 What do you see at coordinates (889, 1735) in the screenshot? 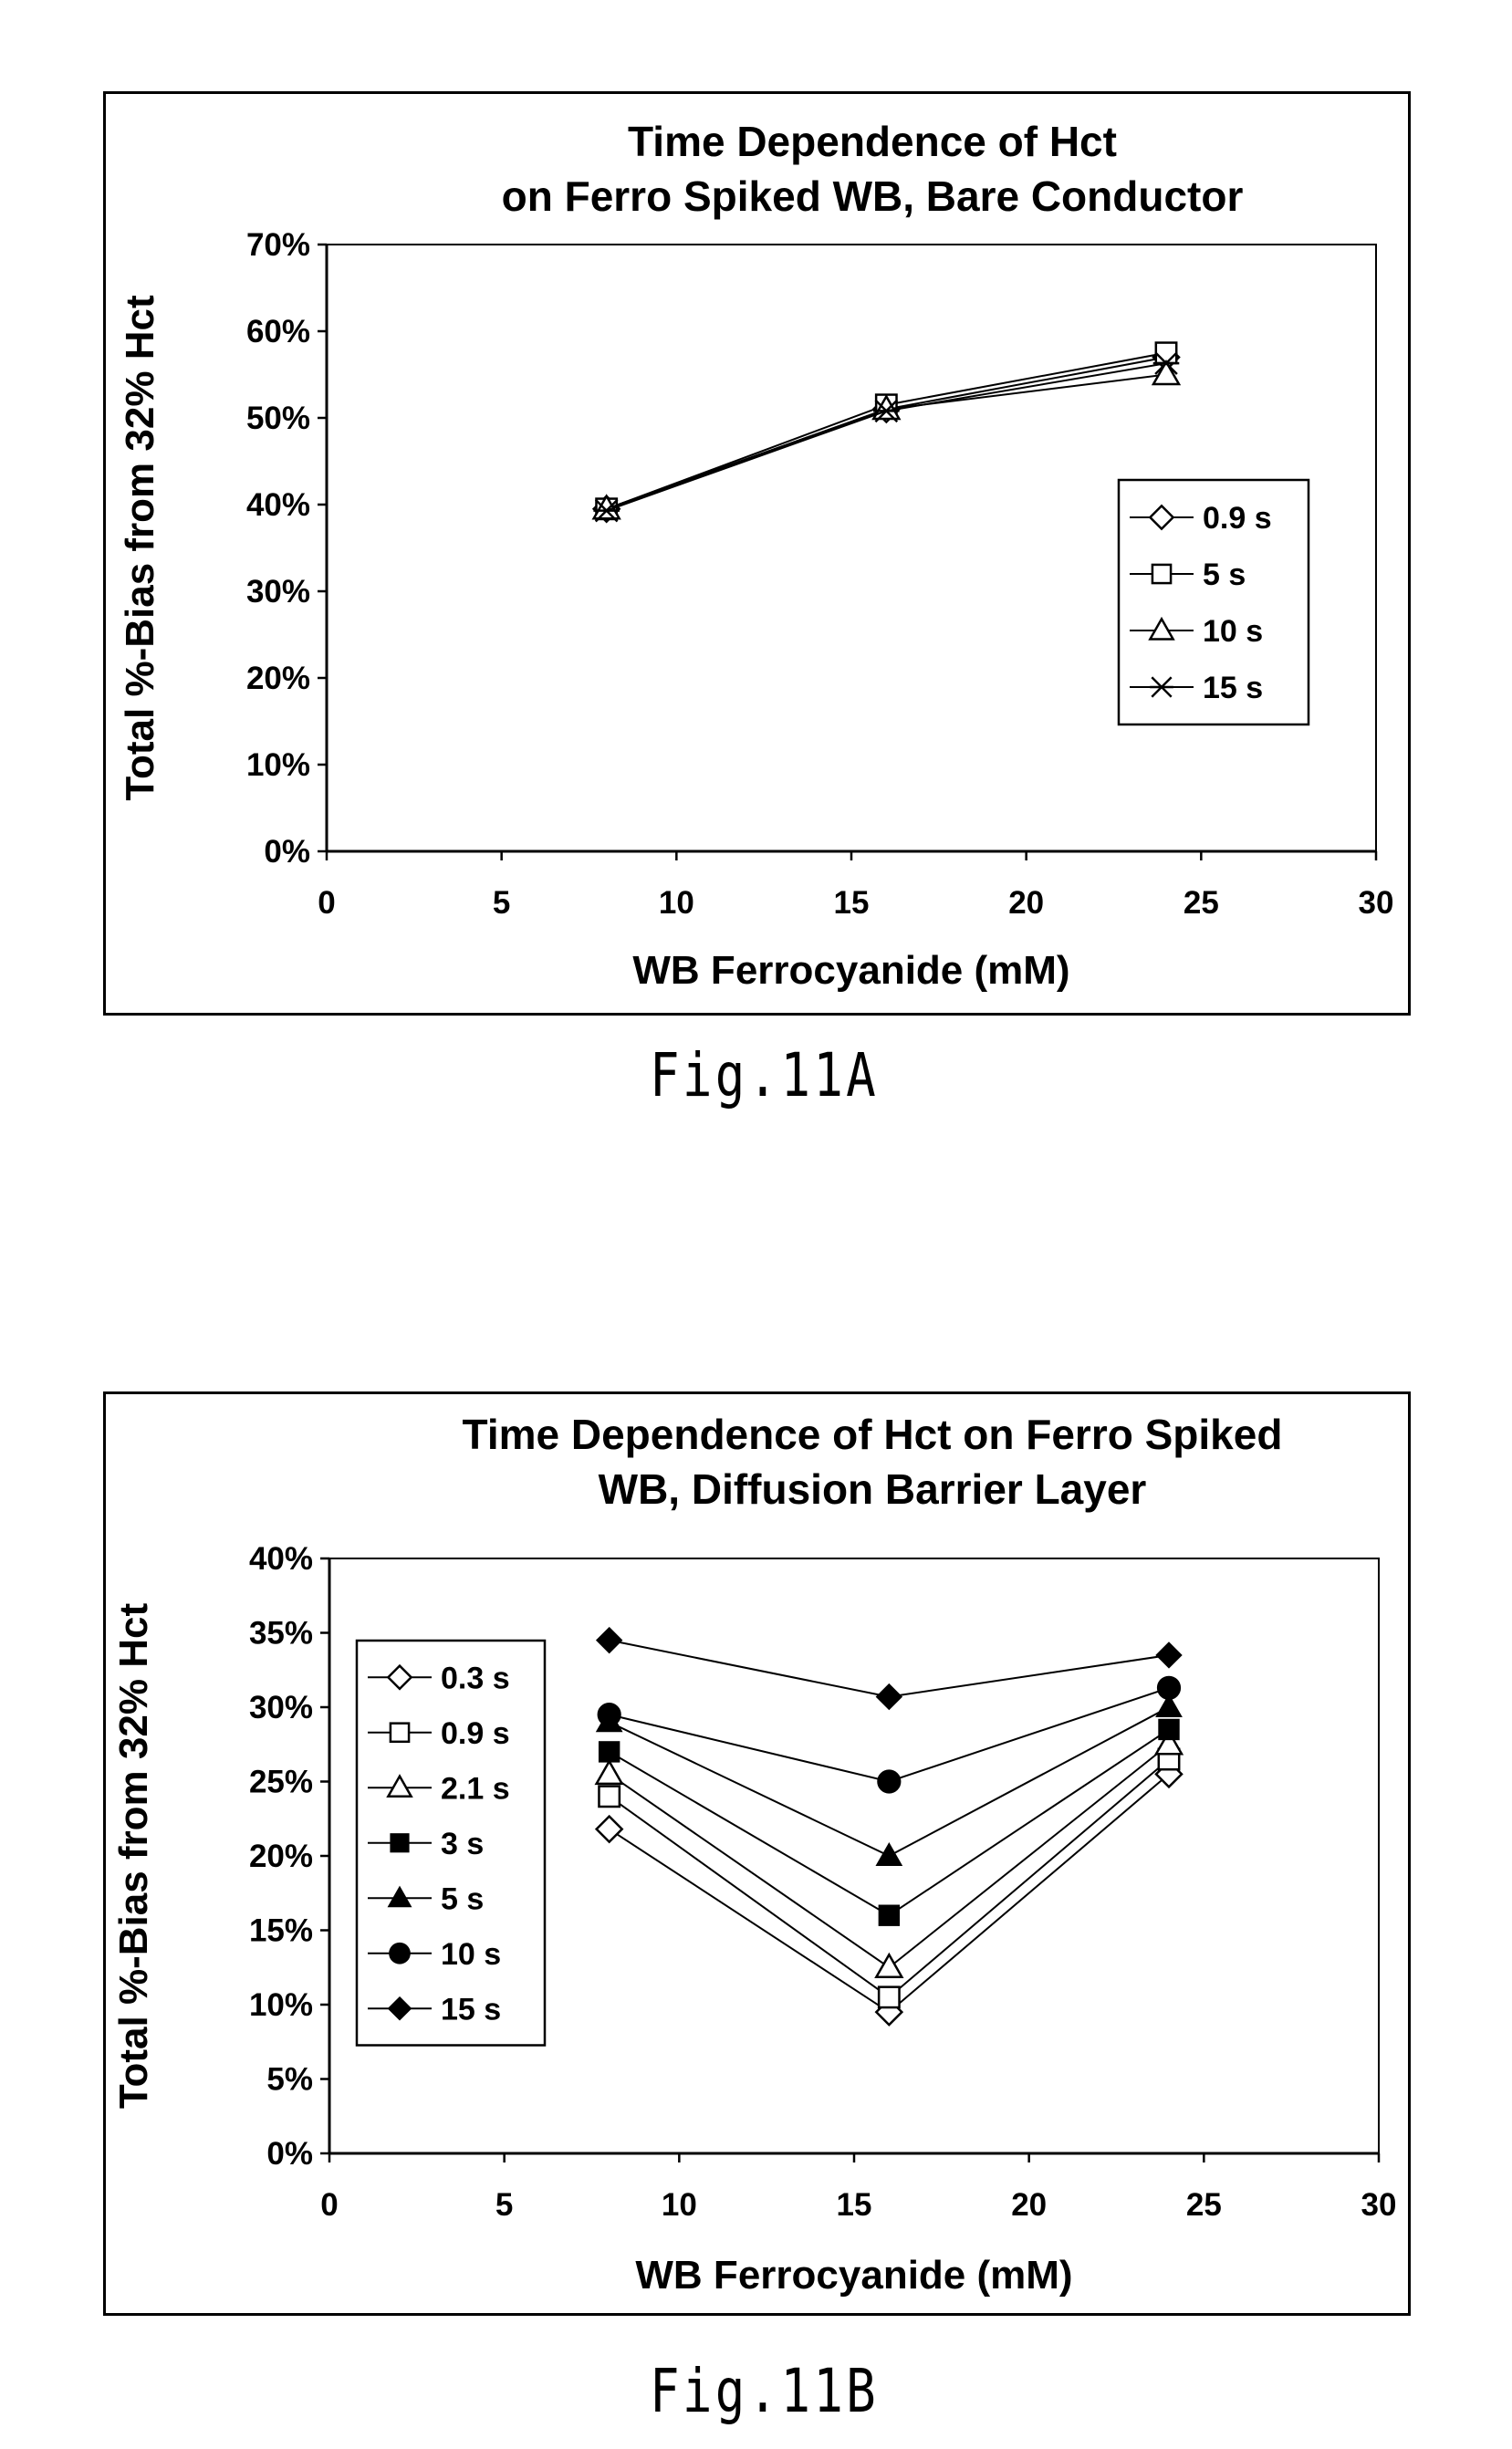
I see `series-10-s-11b` at bounding box center [889, 1735].